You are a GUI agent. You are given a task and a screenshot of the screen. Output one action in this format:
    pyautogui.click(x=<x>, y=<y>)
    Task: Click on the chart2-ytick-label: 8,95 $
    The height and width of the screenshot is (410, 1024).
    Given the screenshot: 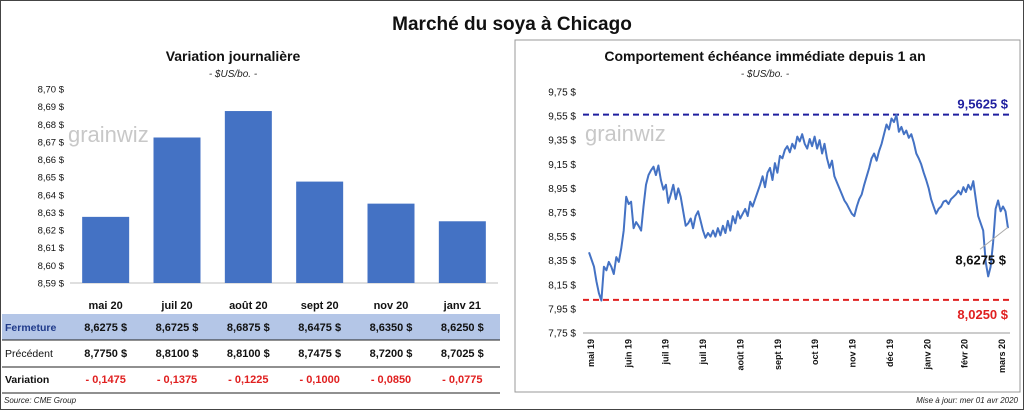 What is the action you would take?
    pyautogui.click(x=562, y=189)
    